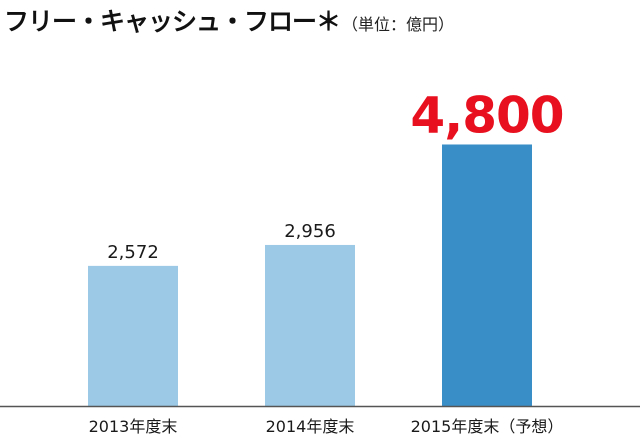  Describe the element at coordinates (133, 426) in the screenshot. I see `category-label-1: 2013年度末` at that location.